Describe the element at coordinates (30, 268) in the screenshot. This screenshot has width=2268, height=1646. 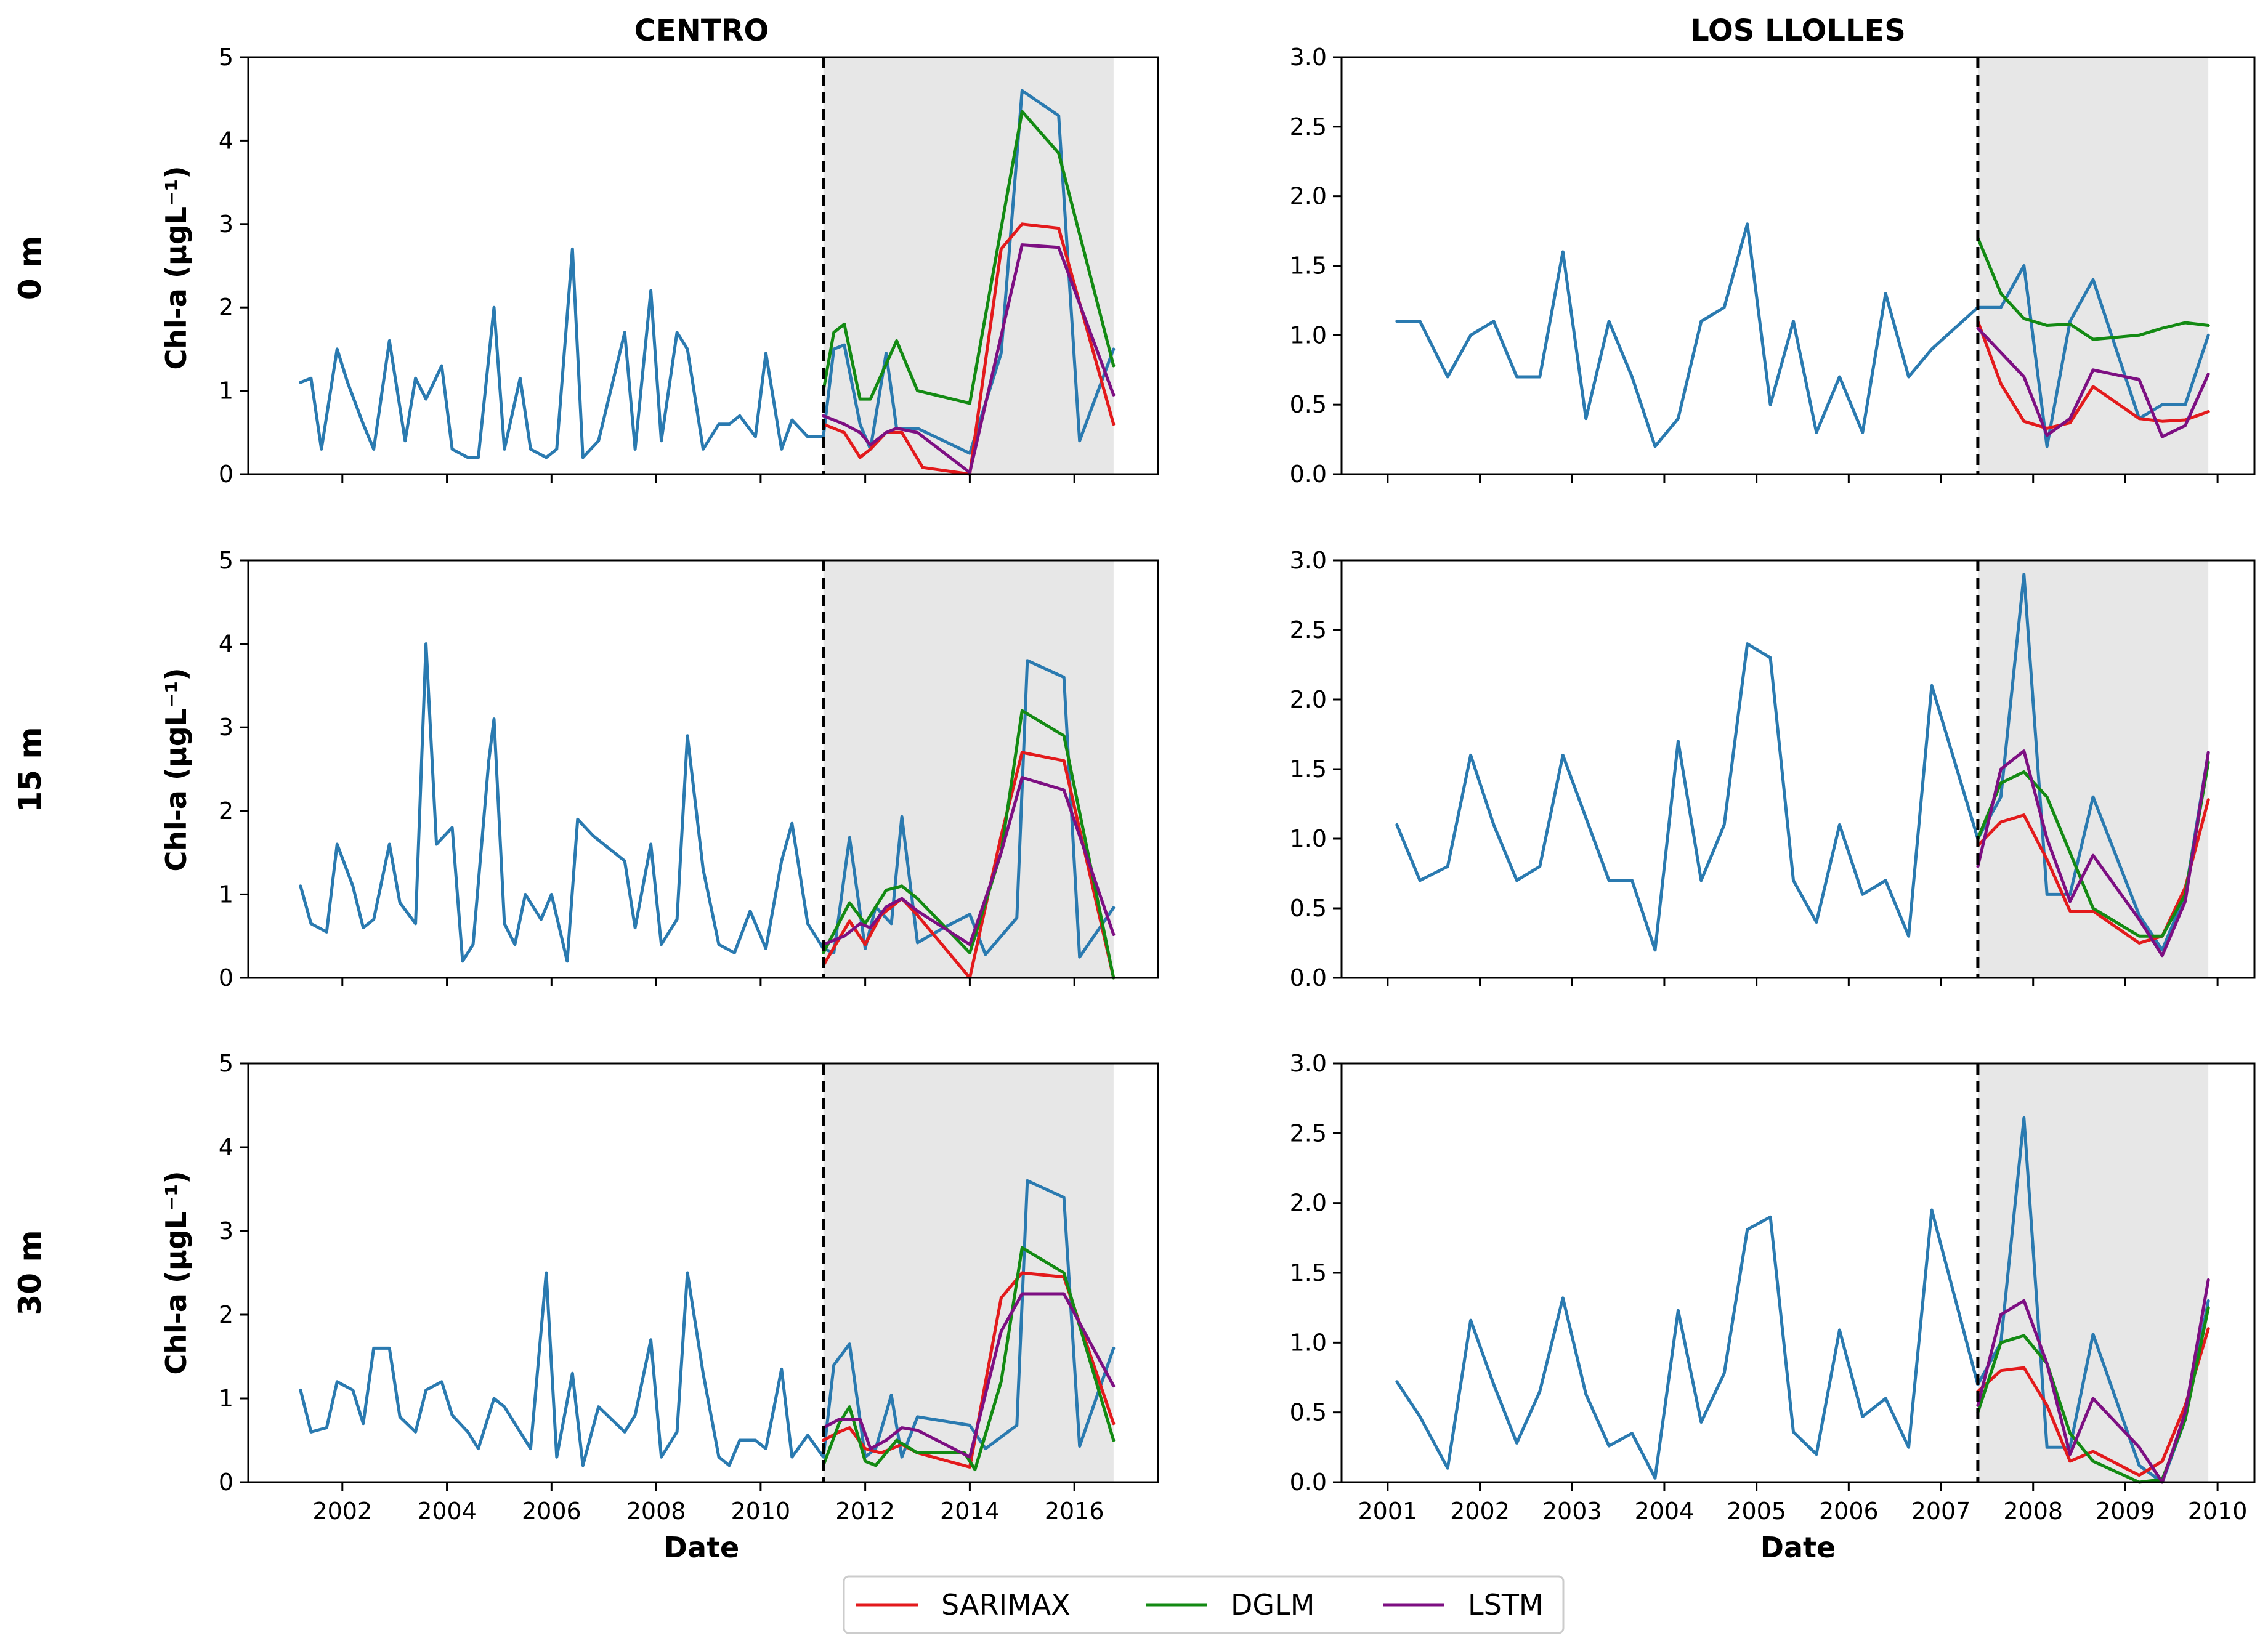
I see `row-label-0m: 0 m` at that location.